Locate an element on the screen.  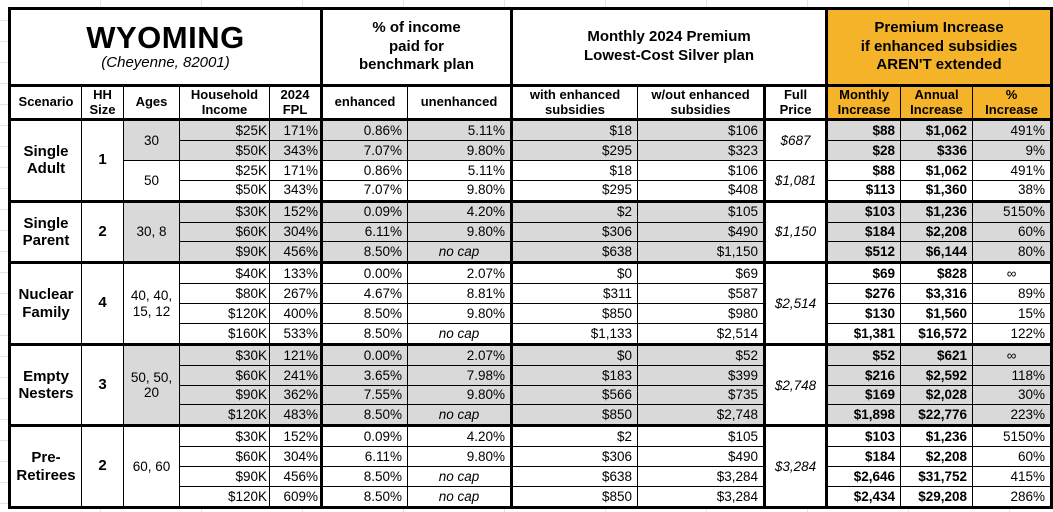
ages-cell: 50 is located at coordinates (151, 180).